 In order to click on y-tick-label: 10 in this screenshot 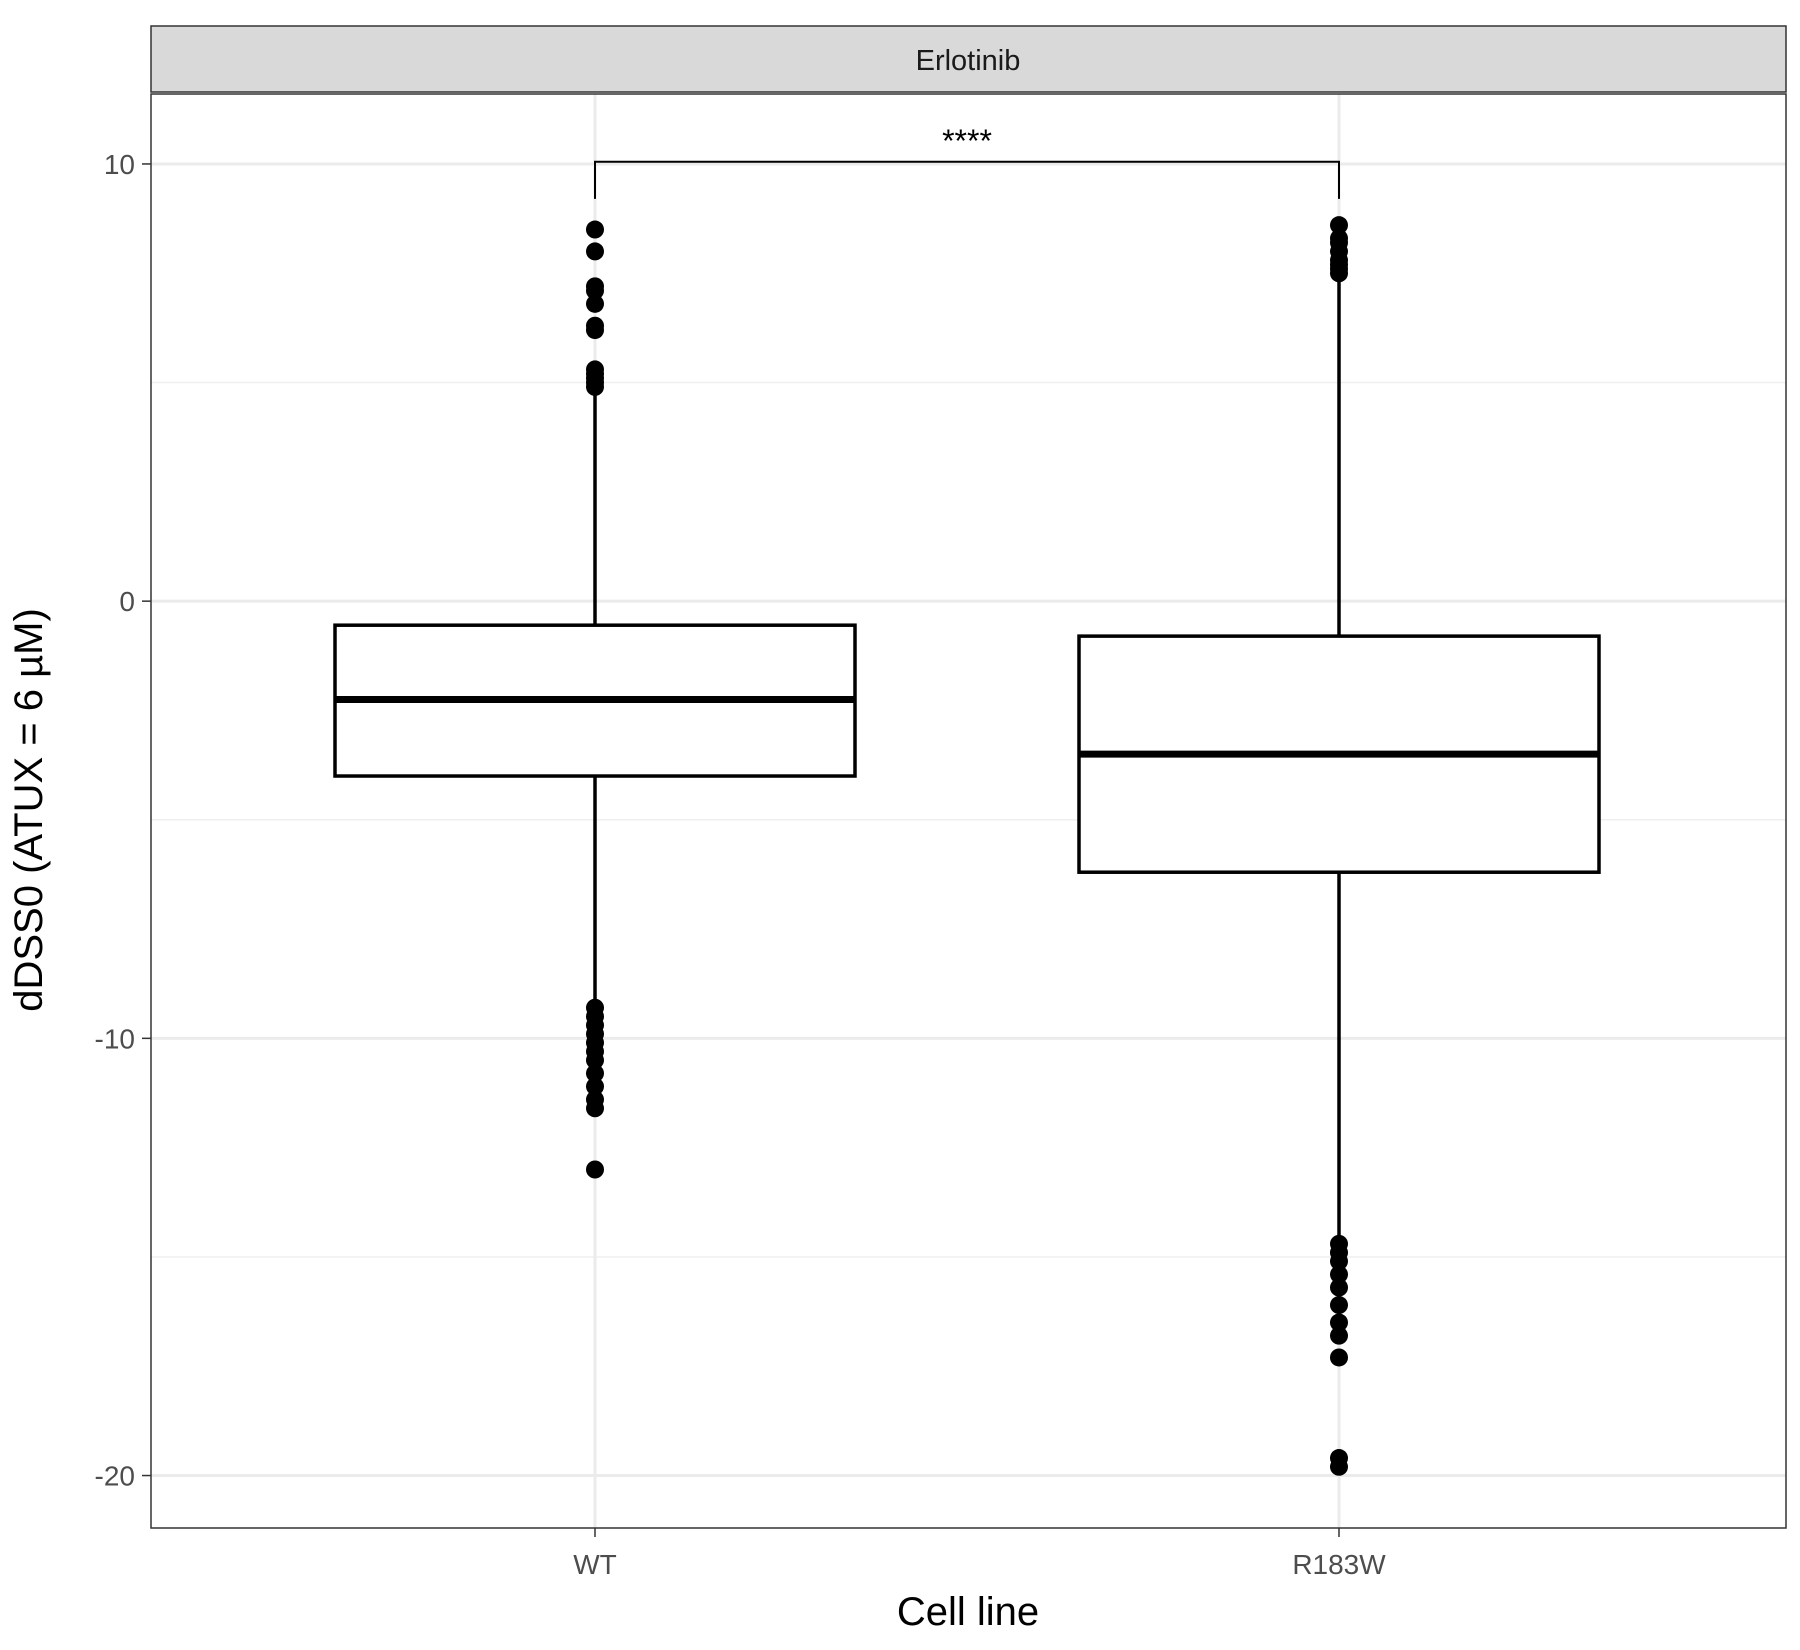, I will do `click(119, 164)`.